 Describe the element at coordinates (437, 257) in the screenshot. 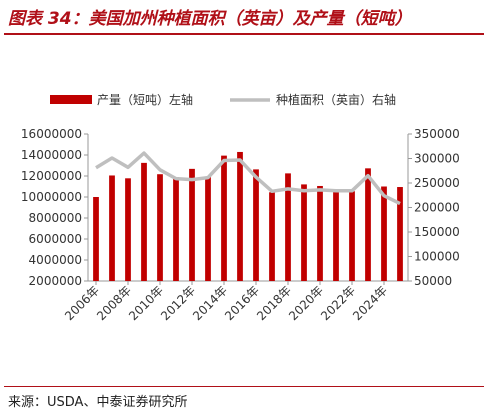

I see `y-right-tick-label: 100000` at that location.